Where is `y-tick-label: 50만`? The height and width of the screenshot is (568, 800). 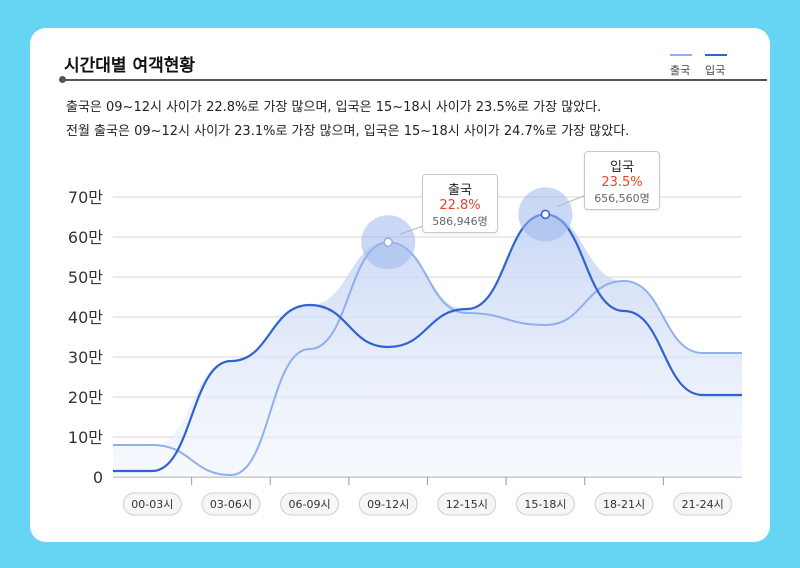
y-tick-label: 50만 is located at coordinates (85, 277).